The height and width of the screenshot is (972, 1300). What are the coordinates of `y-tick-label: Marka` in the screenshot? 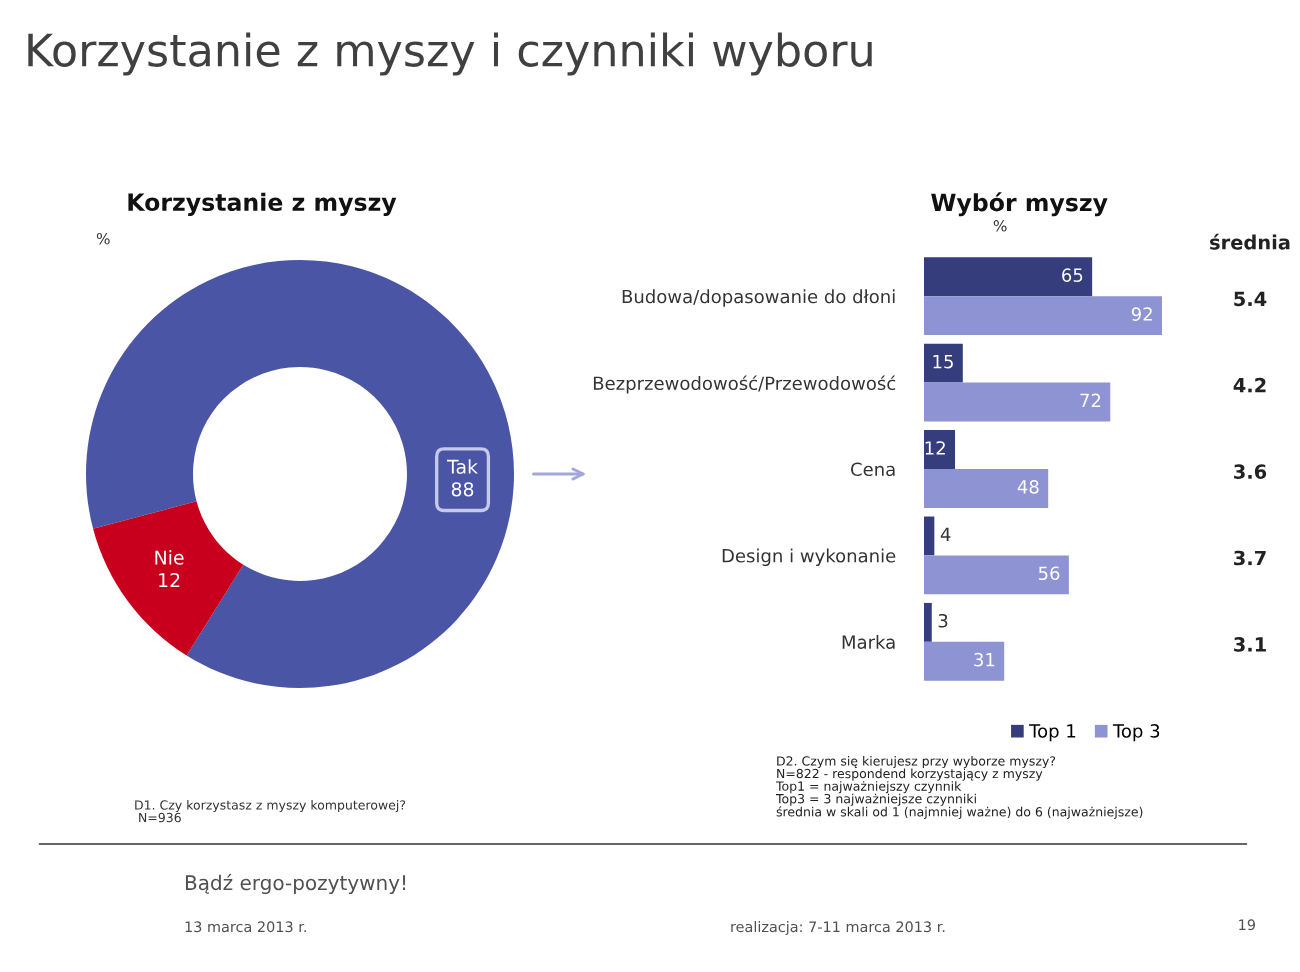 It's located at (868, 641).